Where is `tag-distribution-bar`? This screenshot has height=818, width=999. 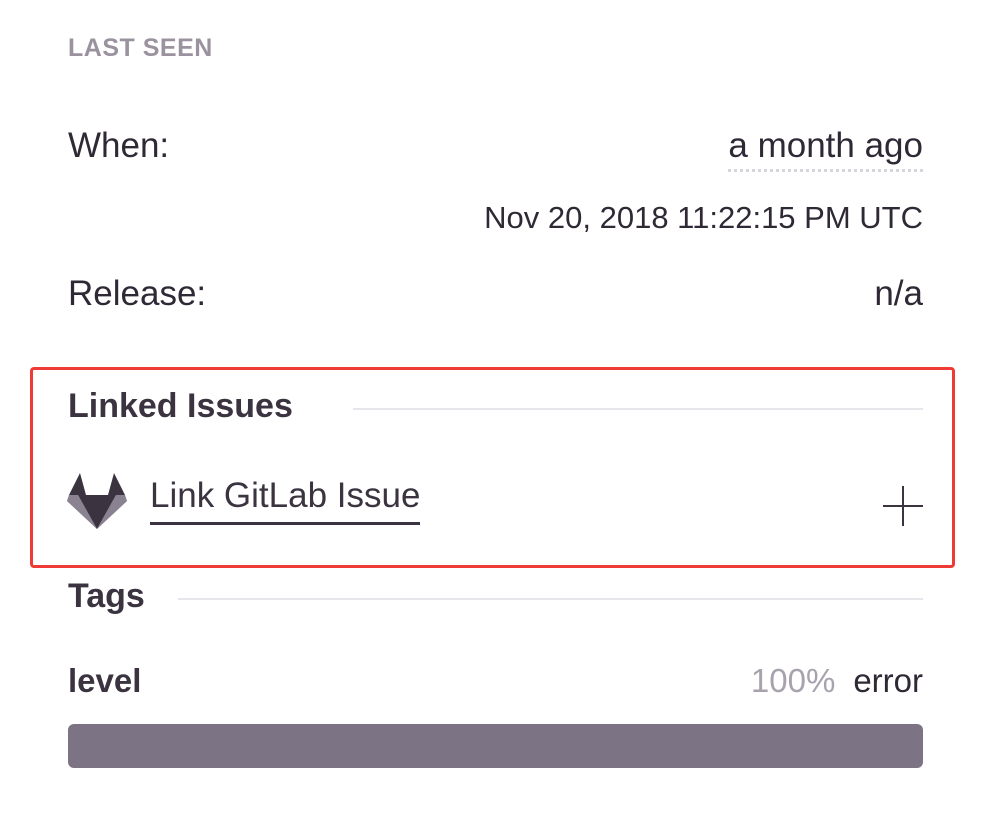
tag-distribution-bar is located at coordinates (495, 746).